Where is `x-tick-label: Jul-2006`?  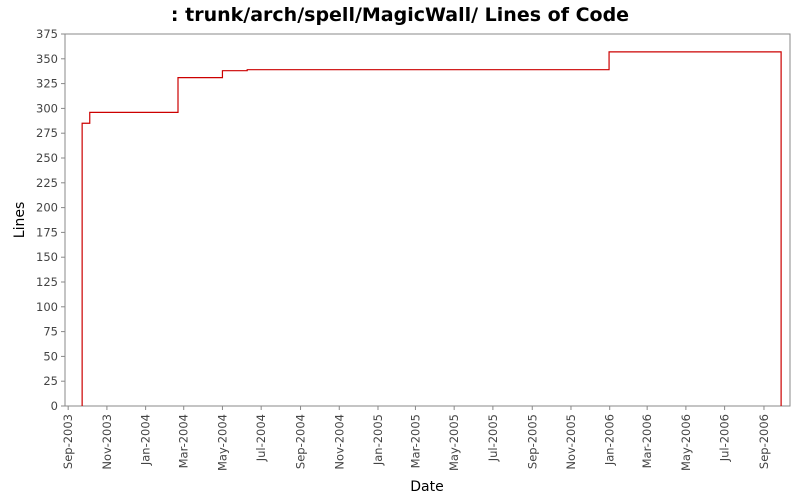 x-tick-label: Jul-2006 is located at coordinates (725, 438).